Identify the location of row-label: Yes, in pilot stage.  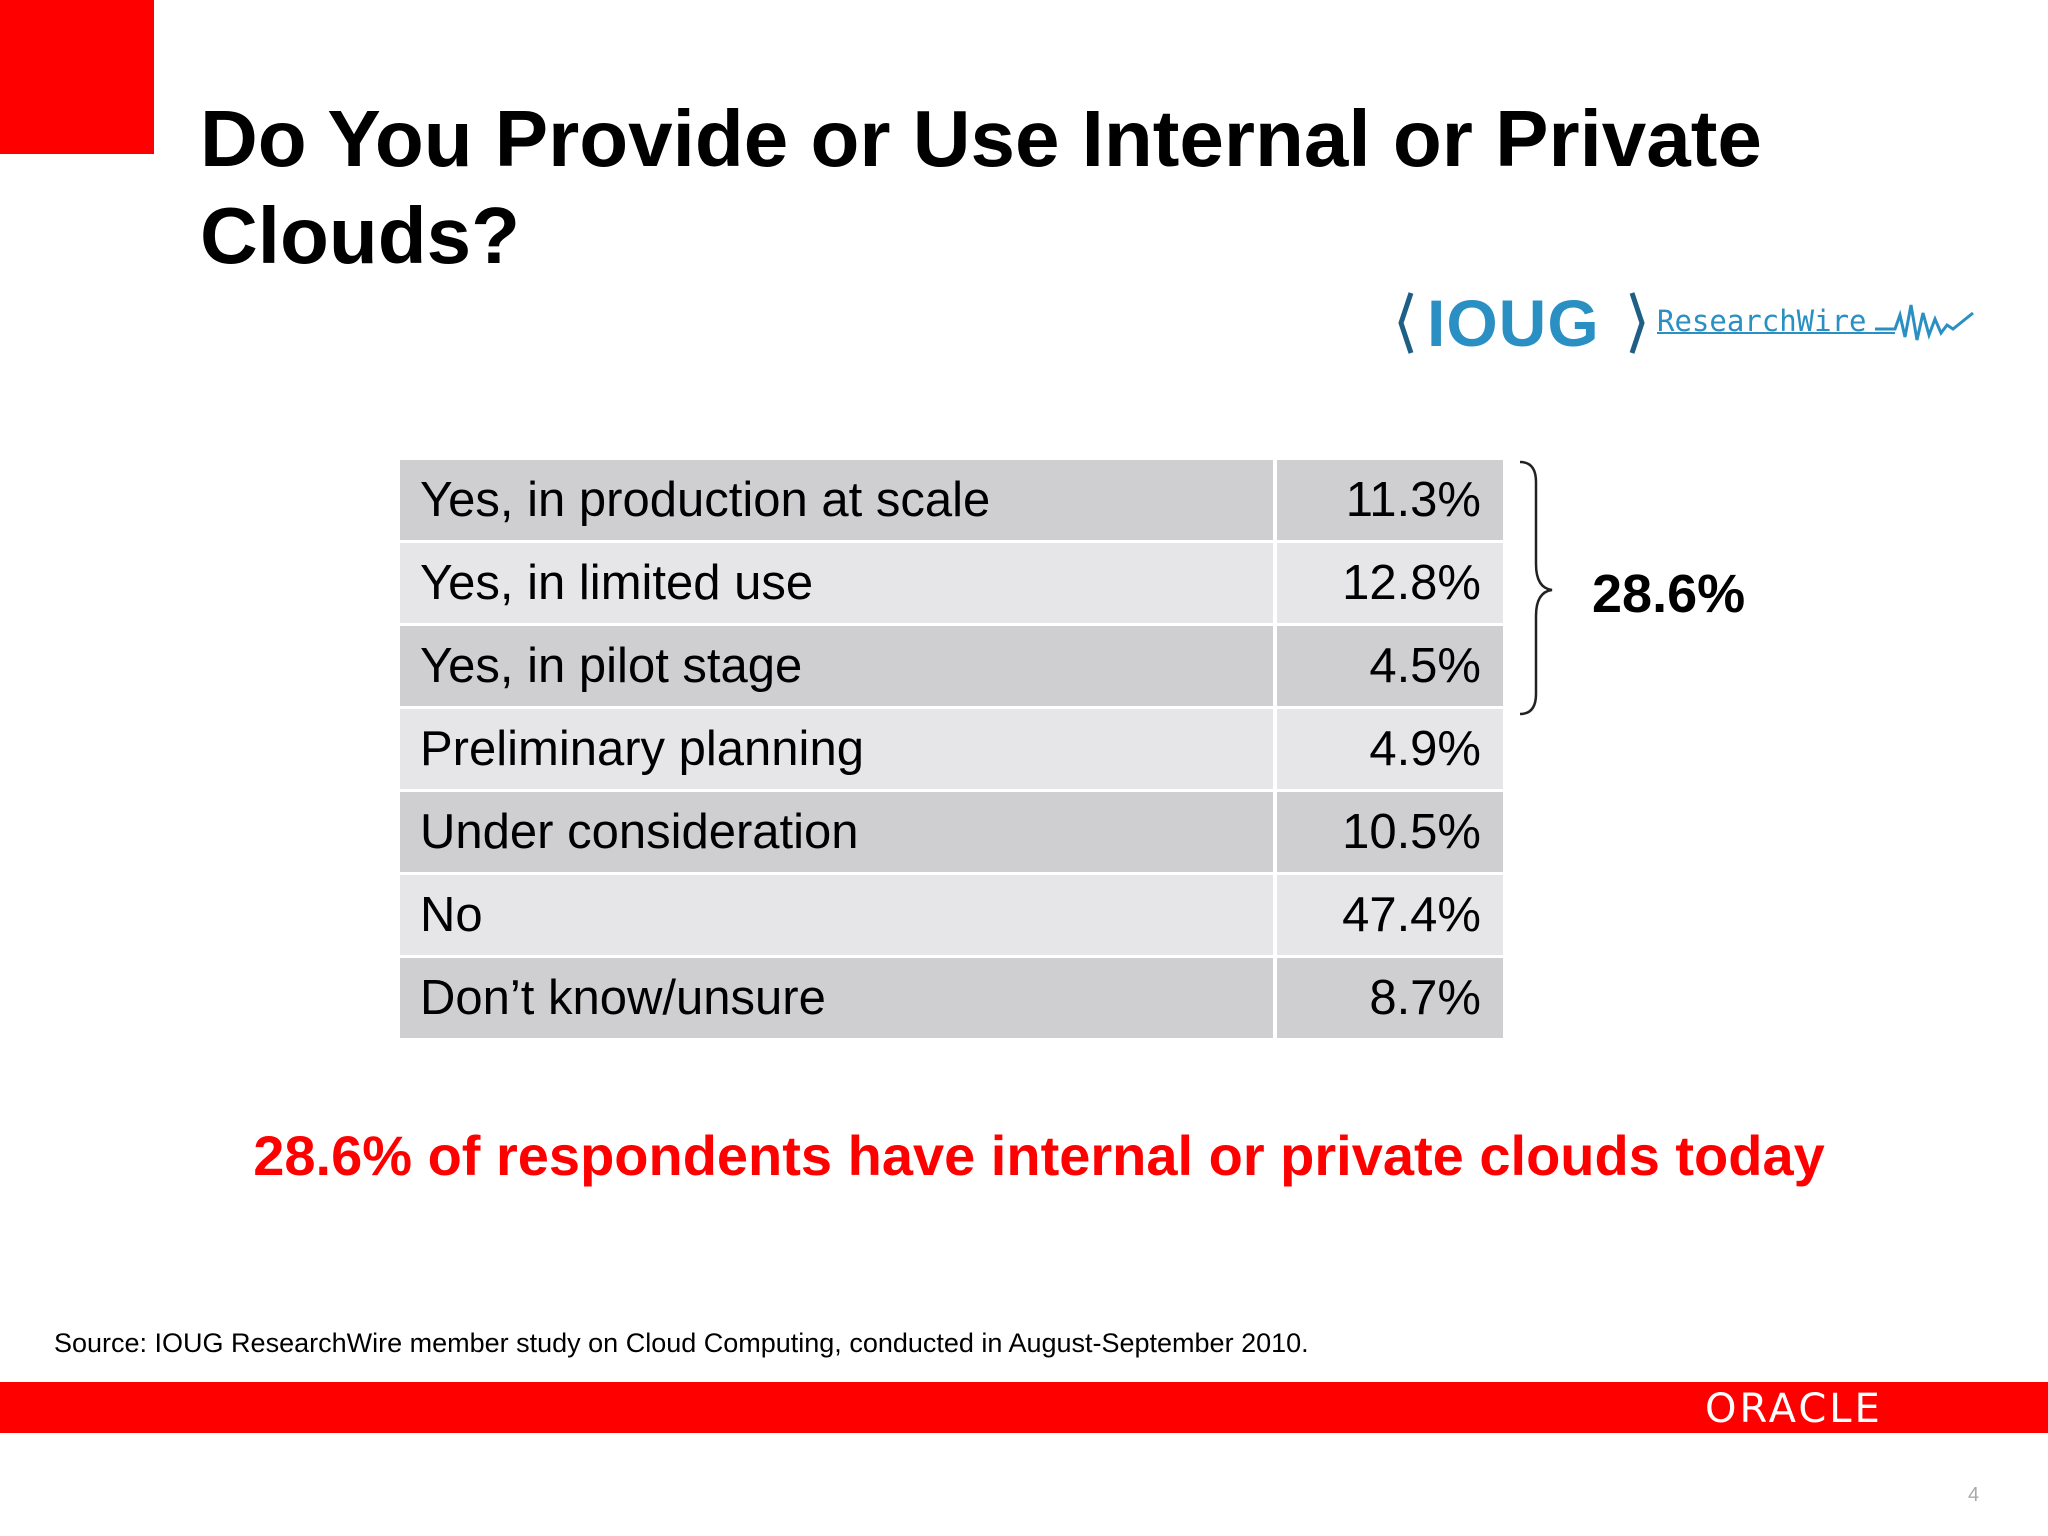
(836, 666).